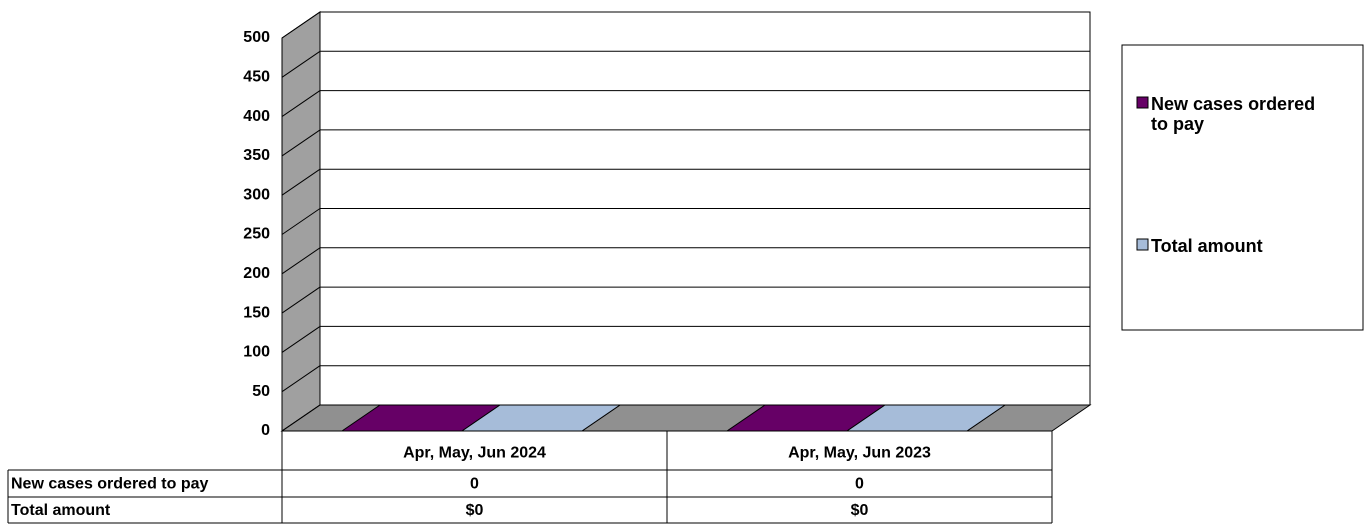  What do you see at coordinates (256, 37) in the screenshot?
I see `y-tick-label: 500` at bounding box center [256, 37].